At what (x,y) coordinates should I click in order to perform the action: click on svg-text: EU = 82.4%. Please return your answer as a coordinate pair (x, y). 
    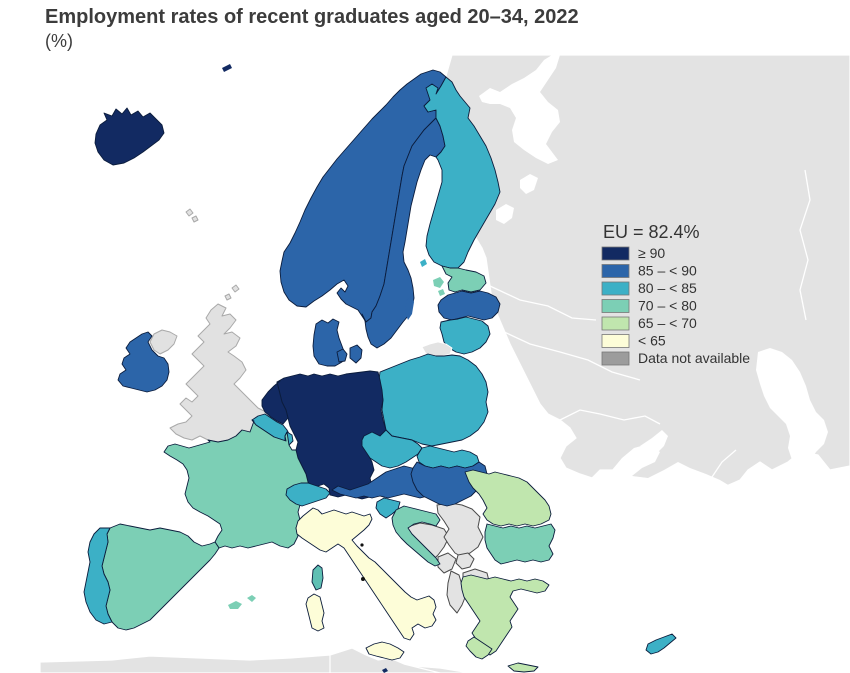
    Looking at the image, I should click on (651, 232).